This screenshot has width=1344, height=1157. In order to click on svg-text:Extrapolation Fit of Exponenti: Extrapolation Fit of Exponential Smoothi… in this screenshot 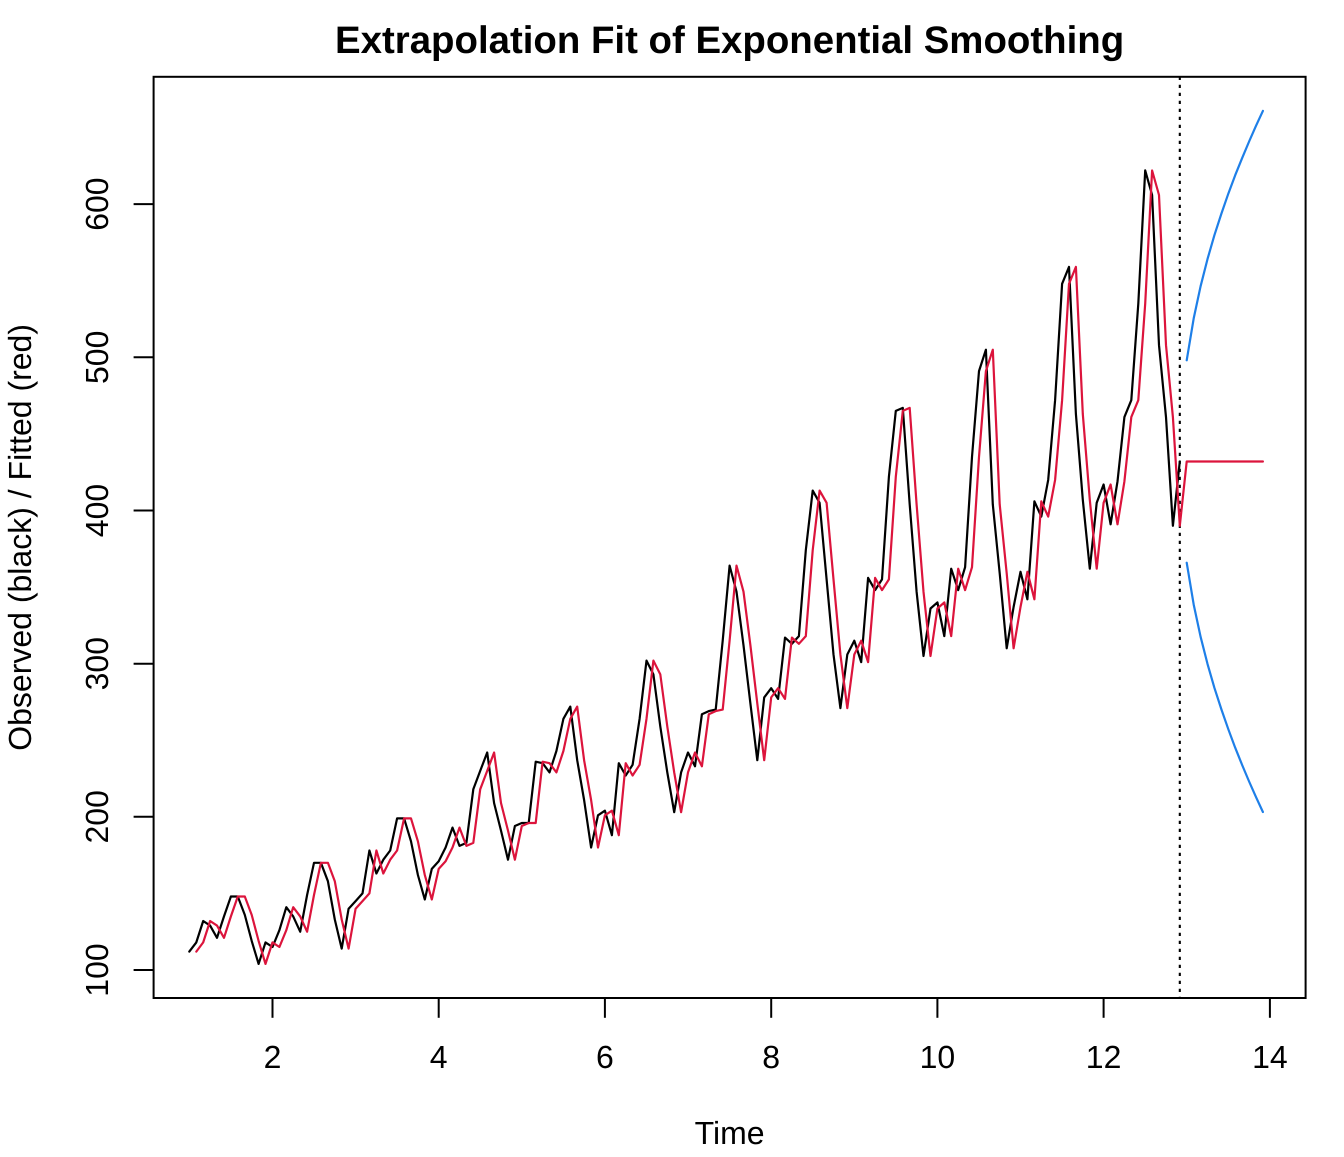, I will do `click(729, 40)`.